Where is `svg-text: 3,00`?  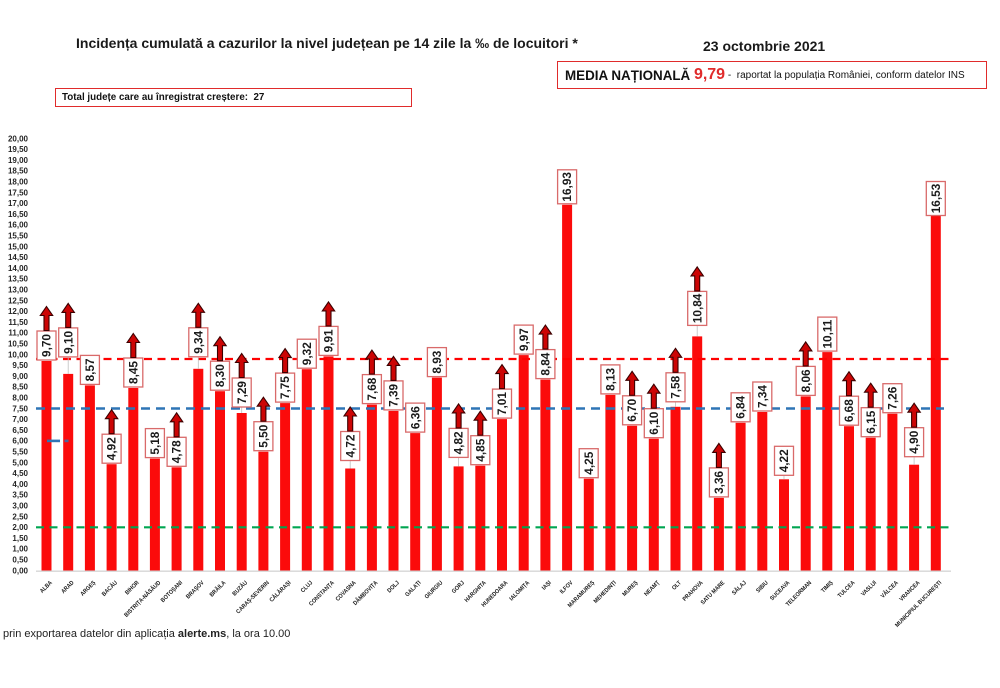 svg-text: 3,00 is located at coordinates (20, 506).